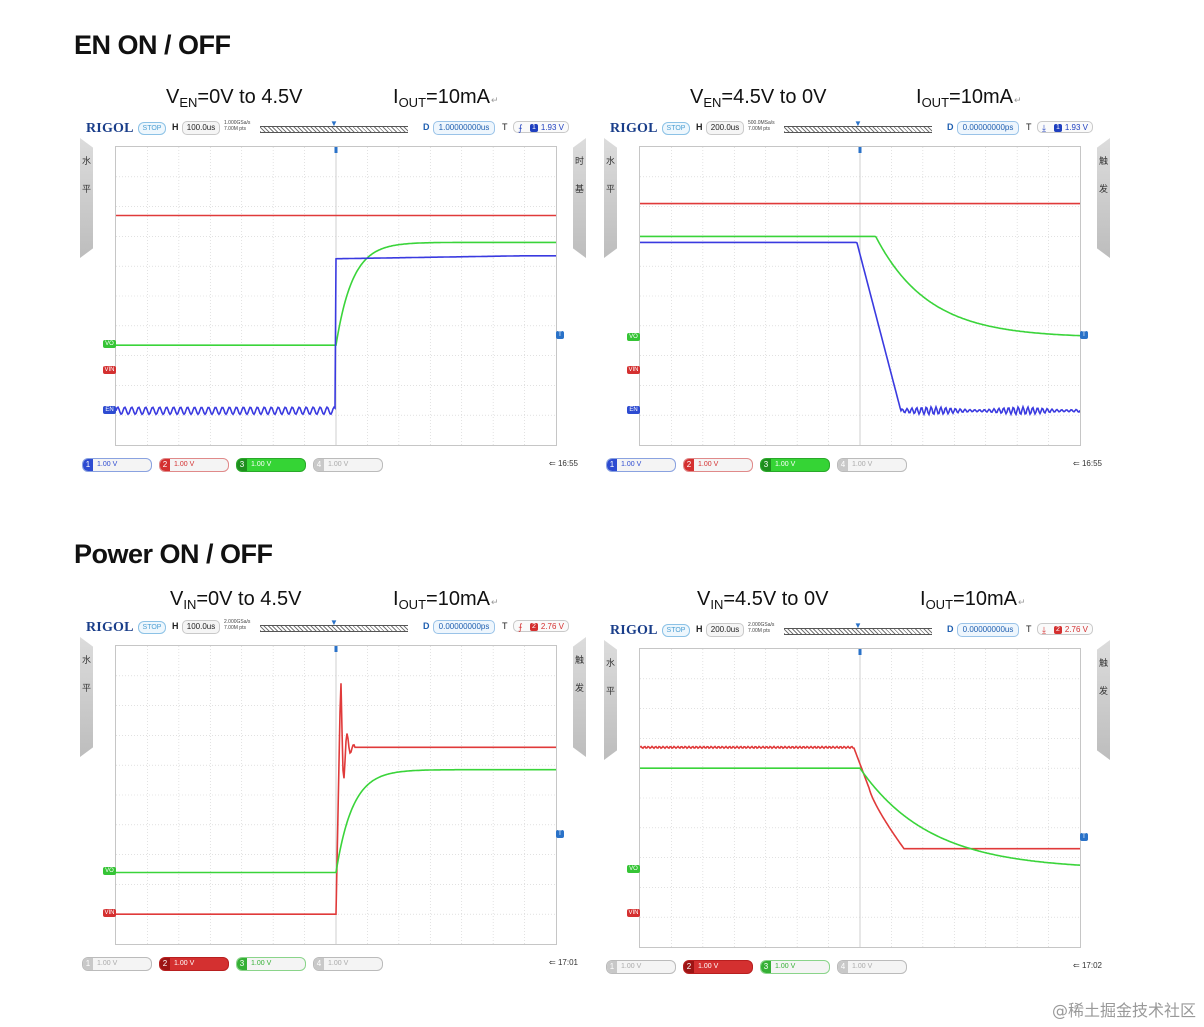  What do you see at coordinates (704, 599) in the screenshot?
I see `voltage-caption-symbol: V` at bounding box center [704, 599].